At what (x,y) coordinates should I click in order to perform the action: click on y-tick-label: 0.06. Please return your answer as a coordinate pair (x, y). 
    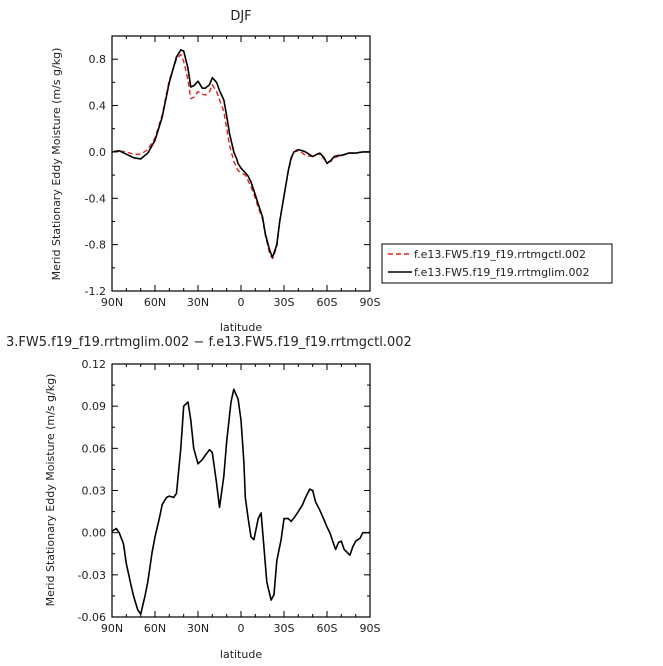
    Looking at the image, I should click on (94, 448).